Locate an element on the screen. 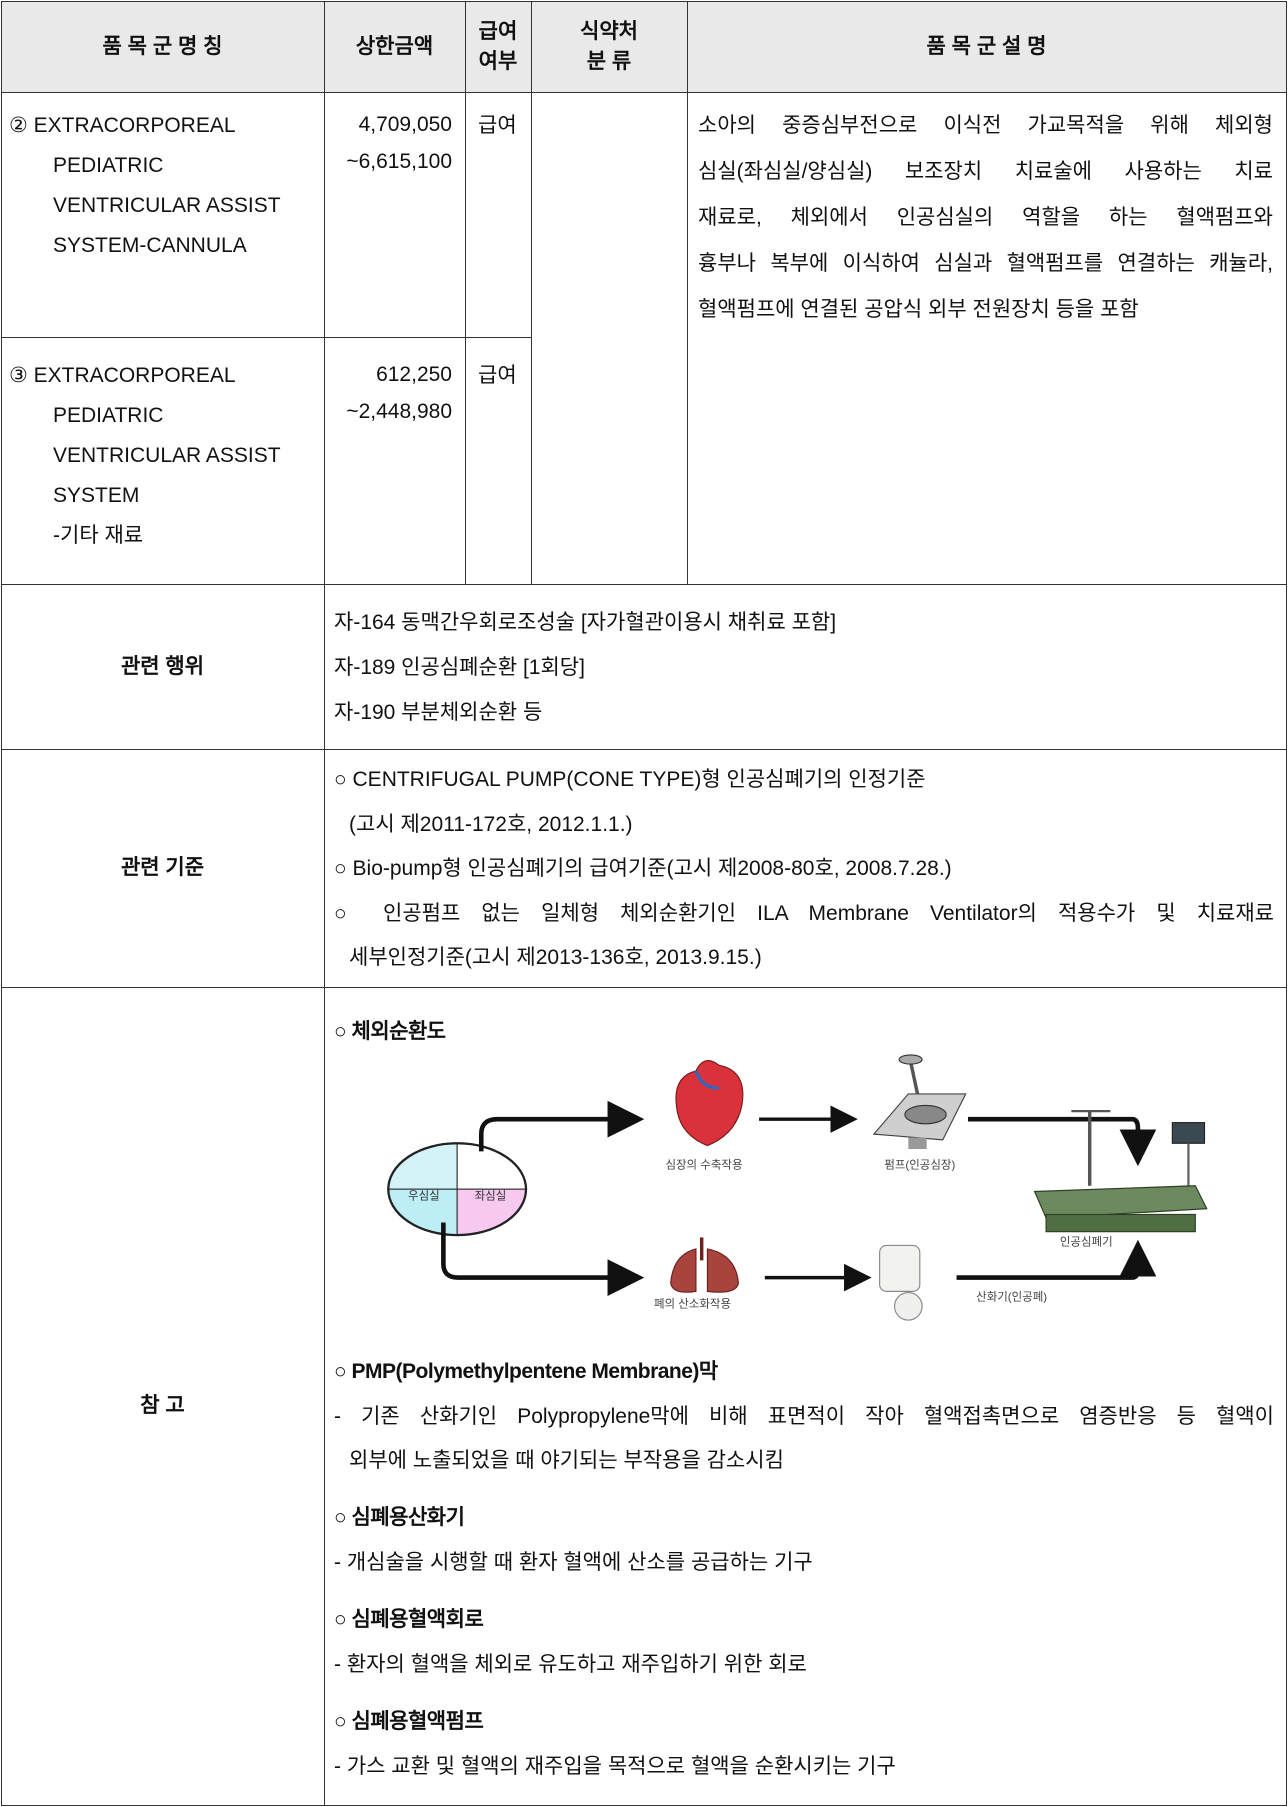  header-text: 상한금액 is located at coordinates (394, 46).